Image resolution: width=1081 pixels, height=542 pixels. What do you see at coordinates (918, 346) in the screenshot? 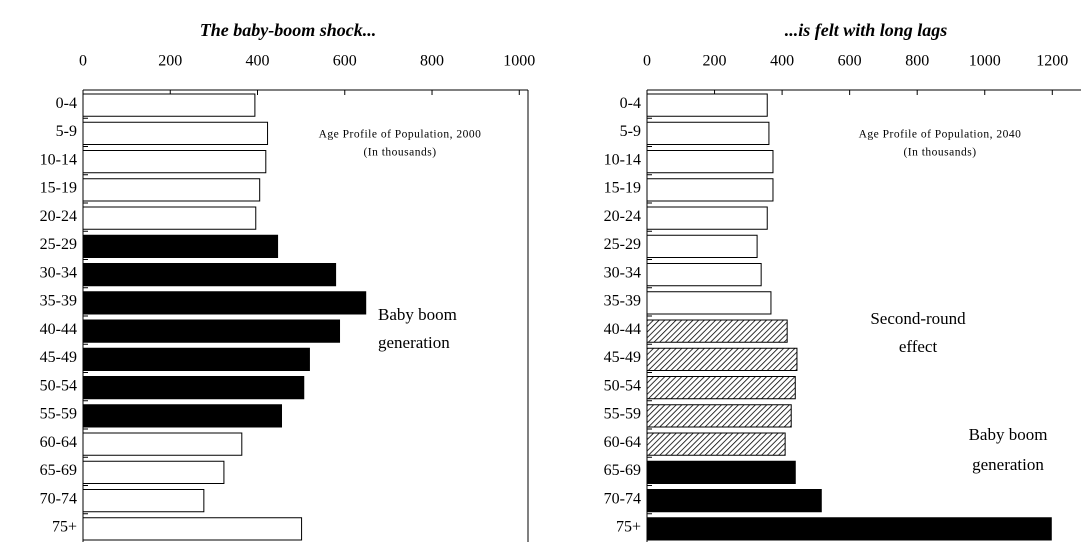
I see `annotation: effect` at bounding box center [918, 346].